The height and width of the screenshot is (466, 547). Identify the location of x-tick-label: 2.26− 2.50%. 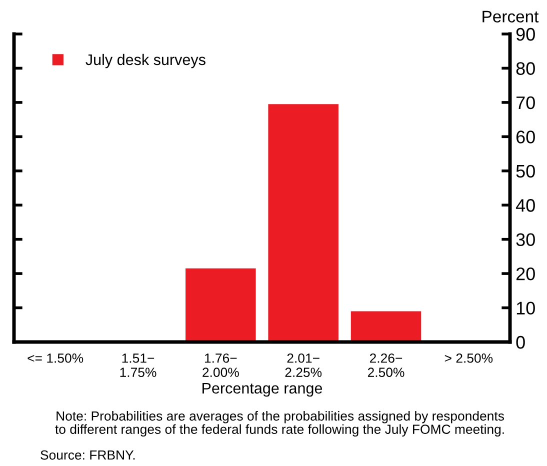
(386, 365).